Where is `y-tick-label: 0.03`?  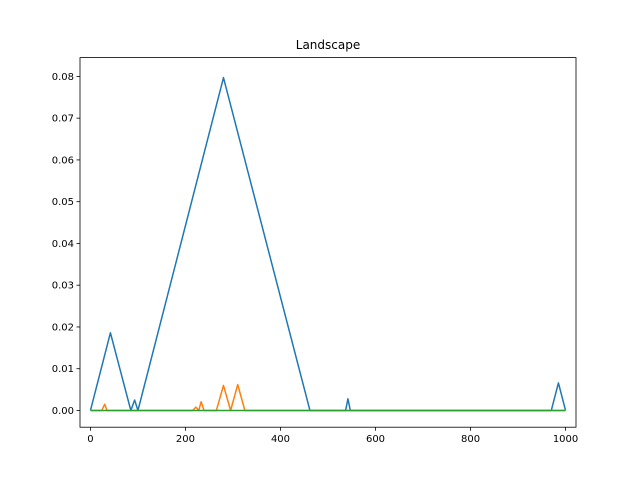 y-tick-label: 0.03 is located at coordinates (63, 286).